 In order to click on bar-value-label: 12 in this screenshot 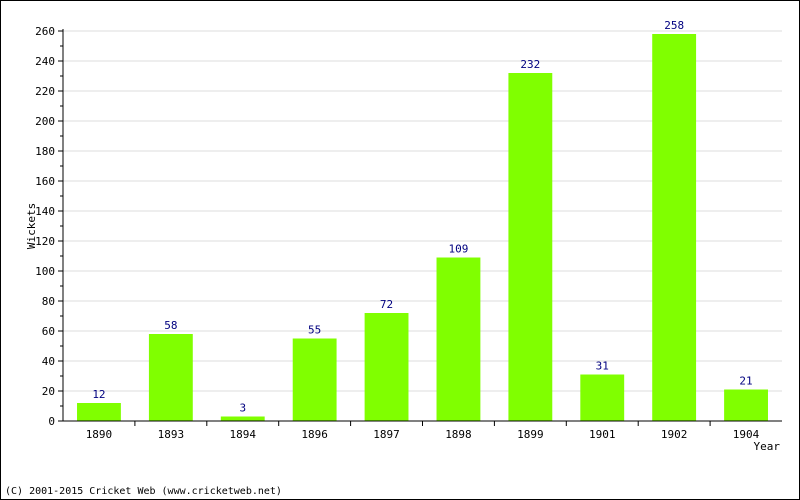, I will do `click(98, 394)`.